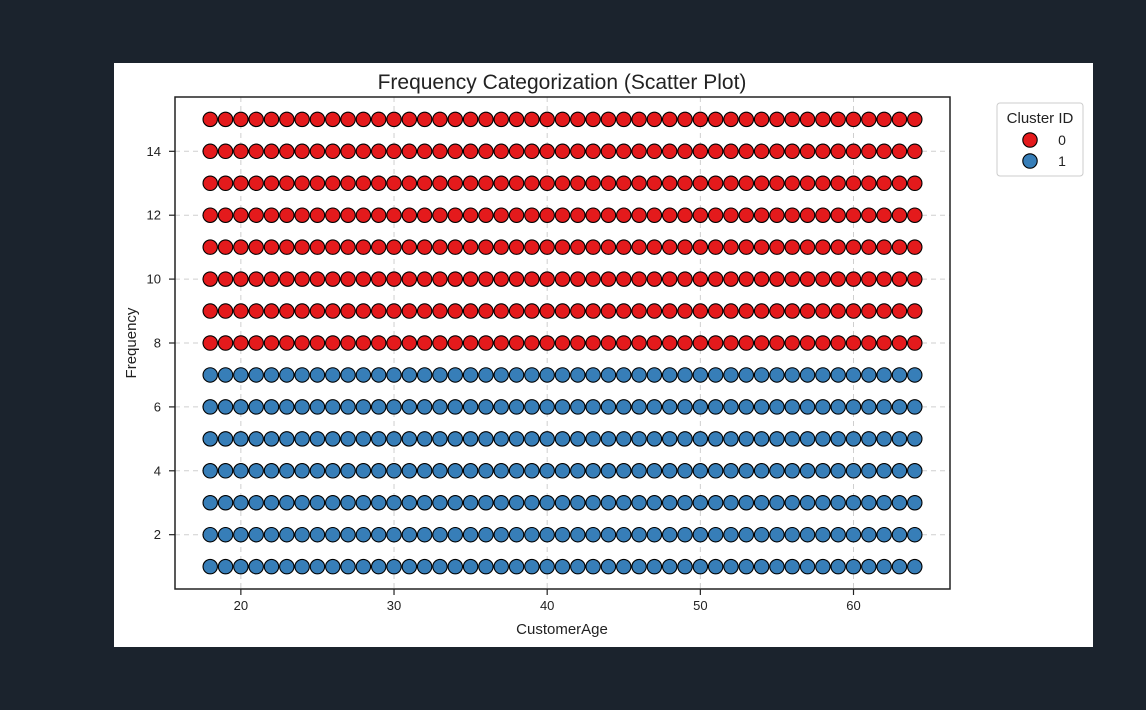  What do you see at coordinates (157, 343) in the screenshot?
I see `y-tick-label: 8` at bounding box center [157, 343].